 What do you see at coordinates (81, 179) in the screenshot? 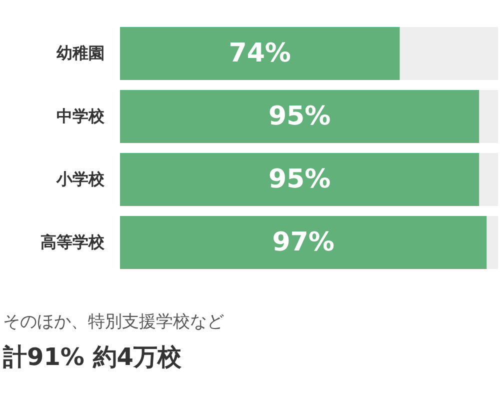
I see `y-tick-label: 小学校` at bounding box center [81, 179].